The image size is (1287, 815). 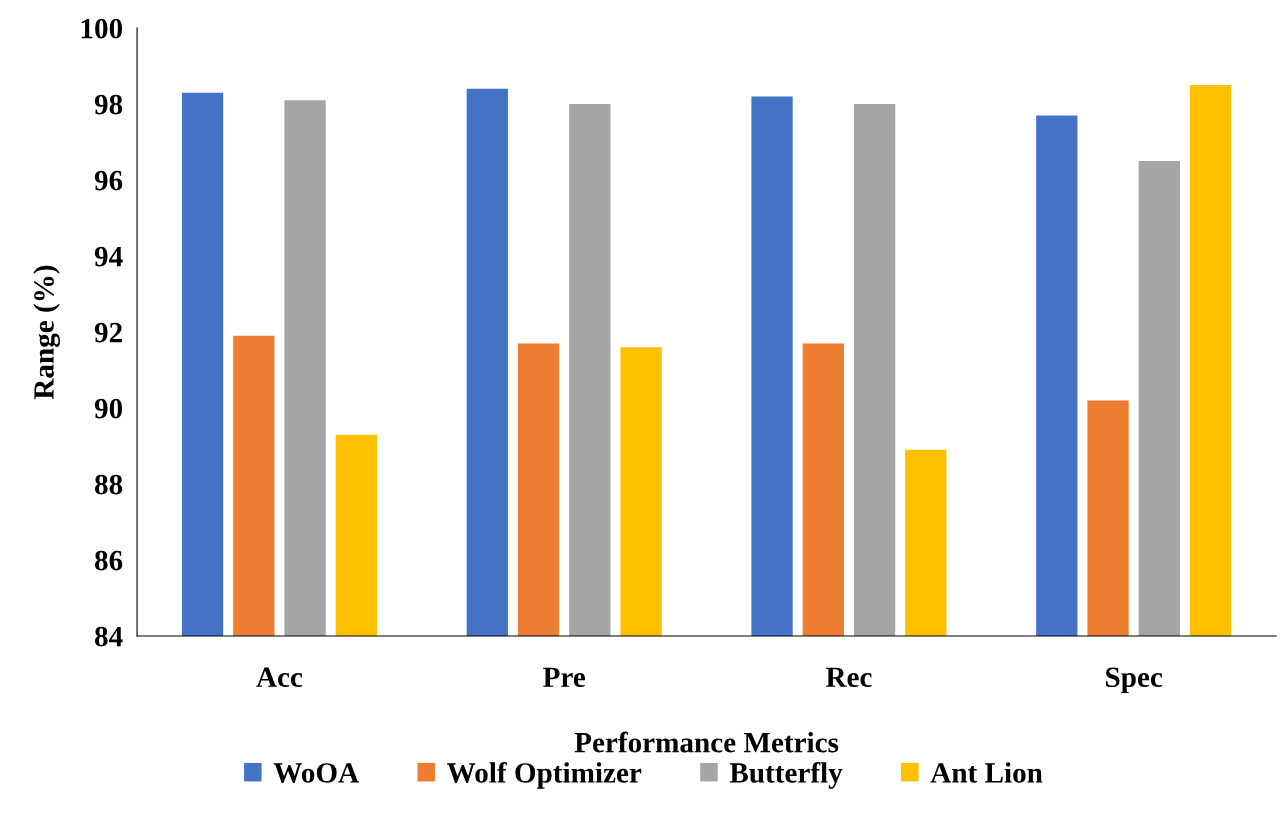 What do you see at coordinates (848, 677) in the screenshot?
I see `x-tick-label: Rec` at bounding box center [848, 677].